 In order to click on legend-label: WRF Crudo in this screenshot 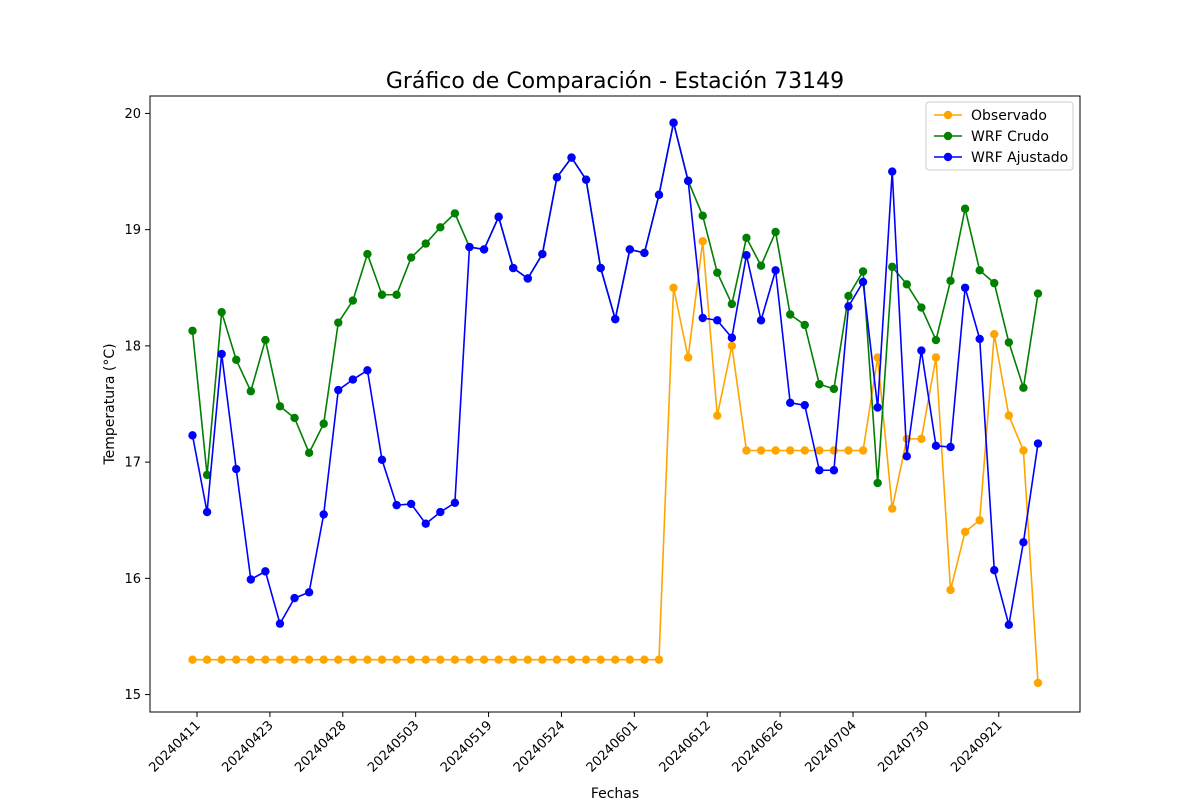, I will do `click(1010, 137)`.